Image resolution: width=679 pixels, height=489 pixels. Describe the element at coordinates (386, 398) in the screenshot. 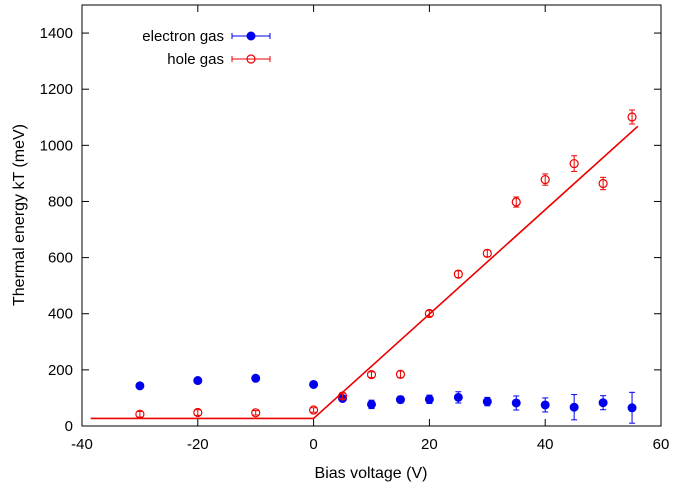

I see `series-electron-gas` at that location.